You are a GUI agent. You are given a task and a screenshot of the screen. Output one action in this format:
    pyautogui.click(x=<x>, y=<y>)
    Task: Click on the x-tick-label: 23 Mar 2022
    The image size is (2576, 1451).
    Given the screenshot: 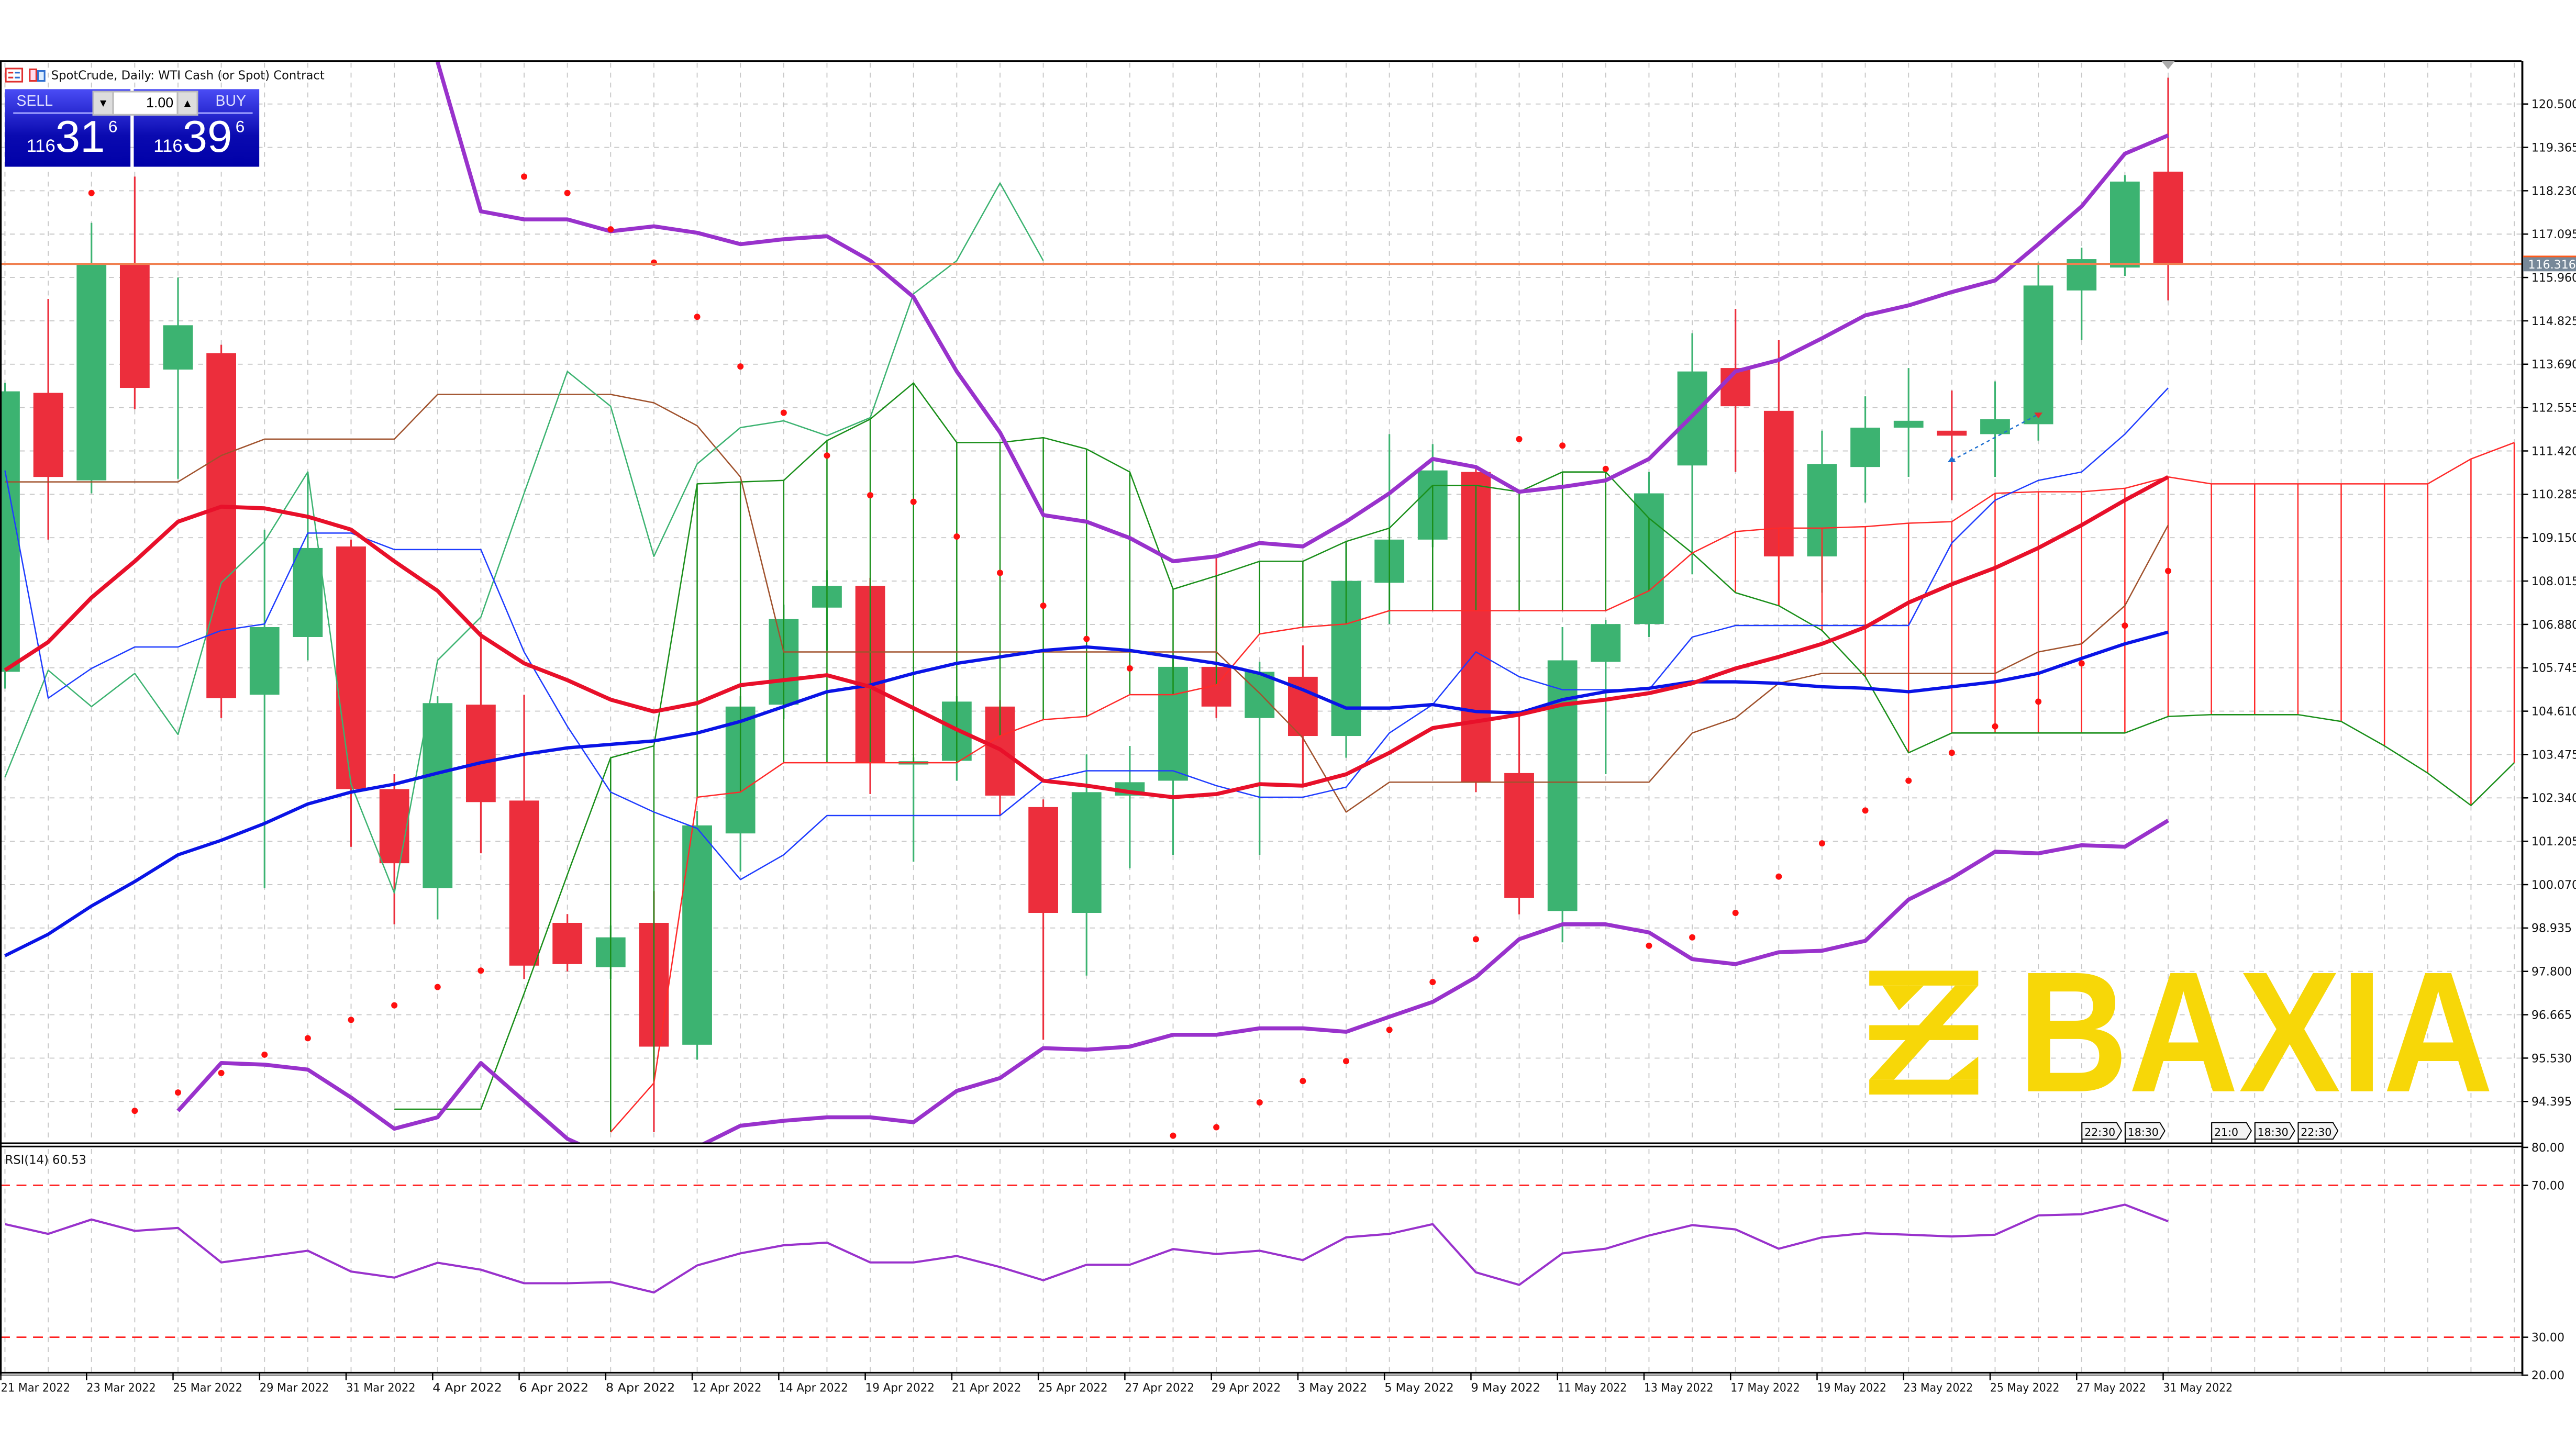 What is the action you would take?
    pyautogui.click(x=121, y=1389)
    